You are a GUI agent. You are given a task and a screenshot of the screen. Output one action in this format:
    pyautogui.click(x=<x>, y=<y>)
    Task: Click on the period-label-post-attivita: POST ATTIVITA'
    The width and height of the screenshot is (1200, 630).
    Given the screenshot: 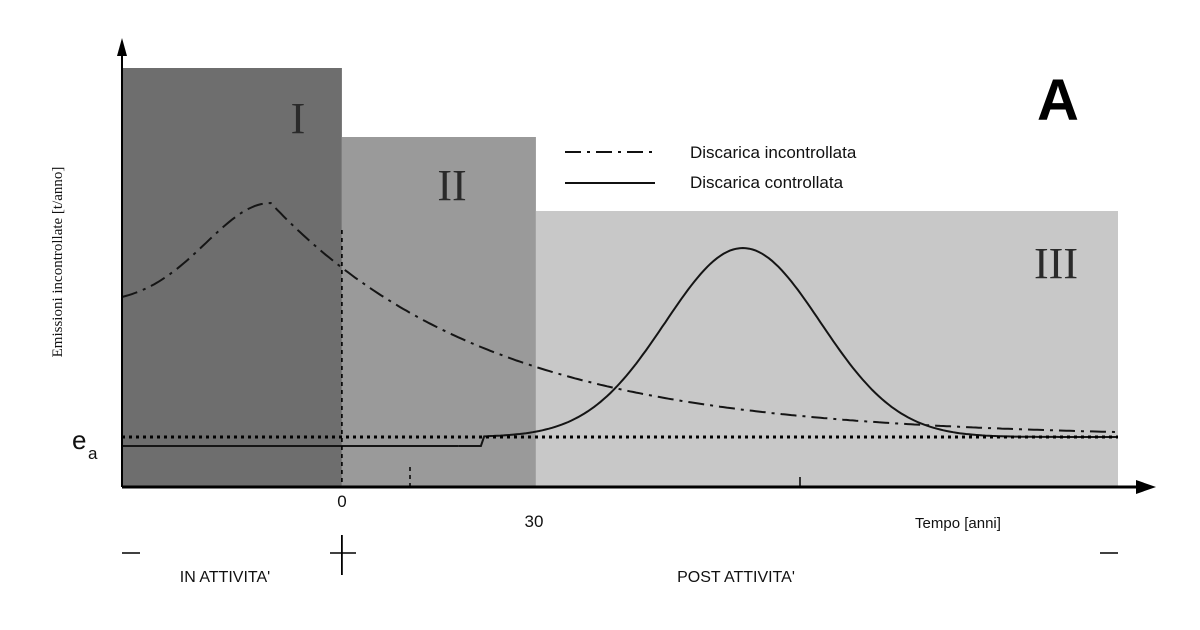 What is the action you would take?
    pyautogui.click(x=736, y=577)
    